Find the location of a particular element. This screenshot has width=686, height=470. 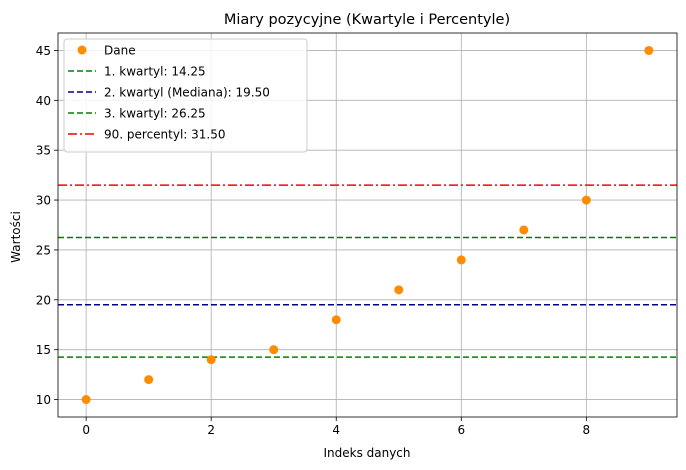

y-tick-label: 40 is located at coordinates (43, 101).